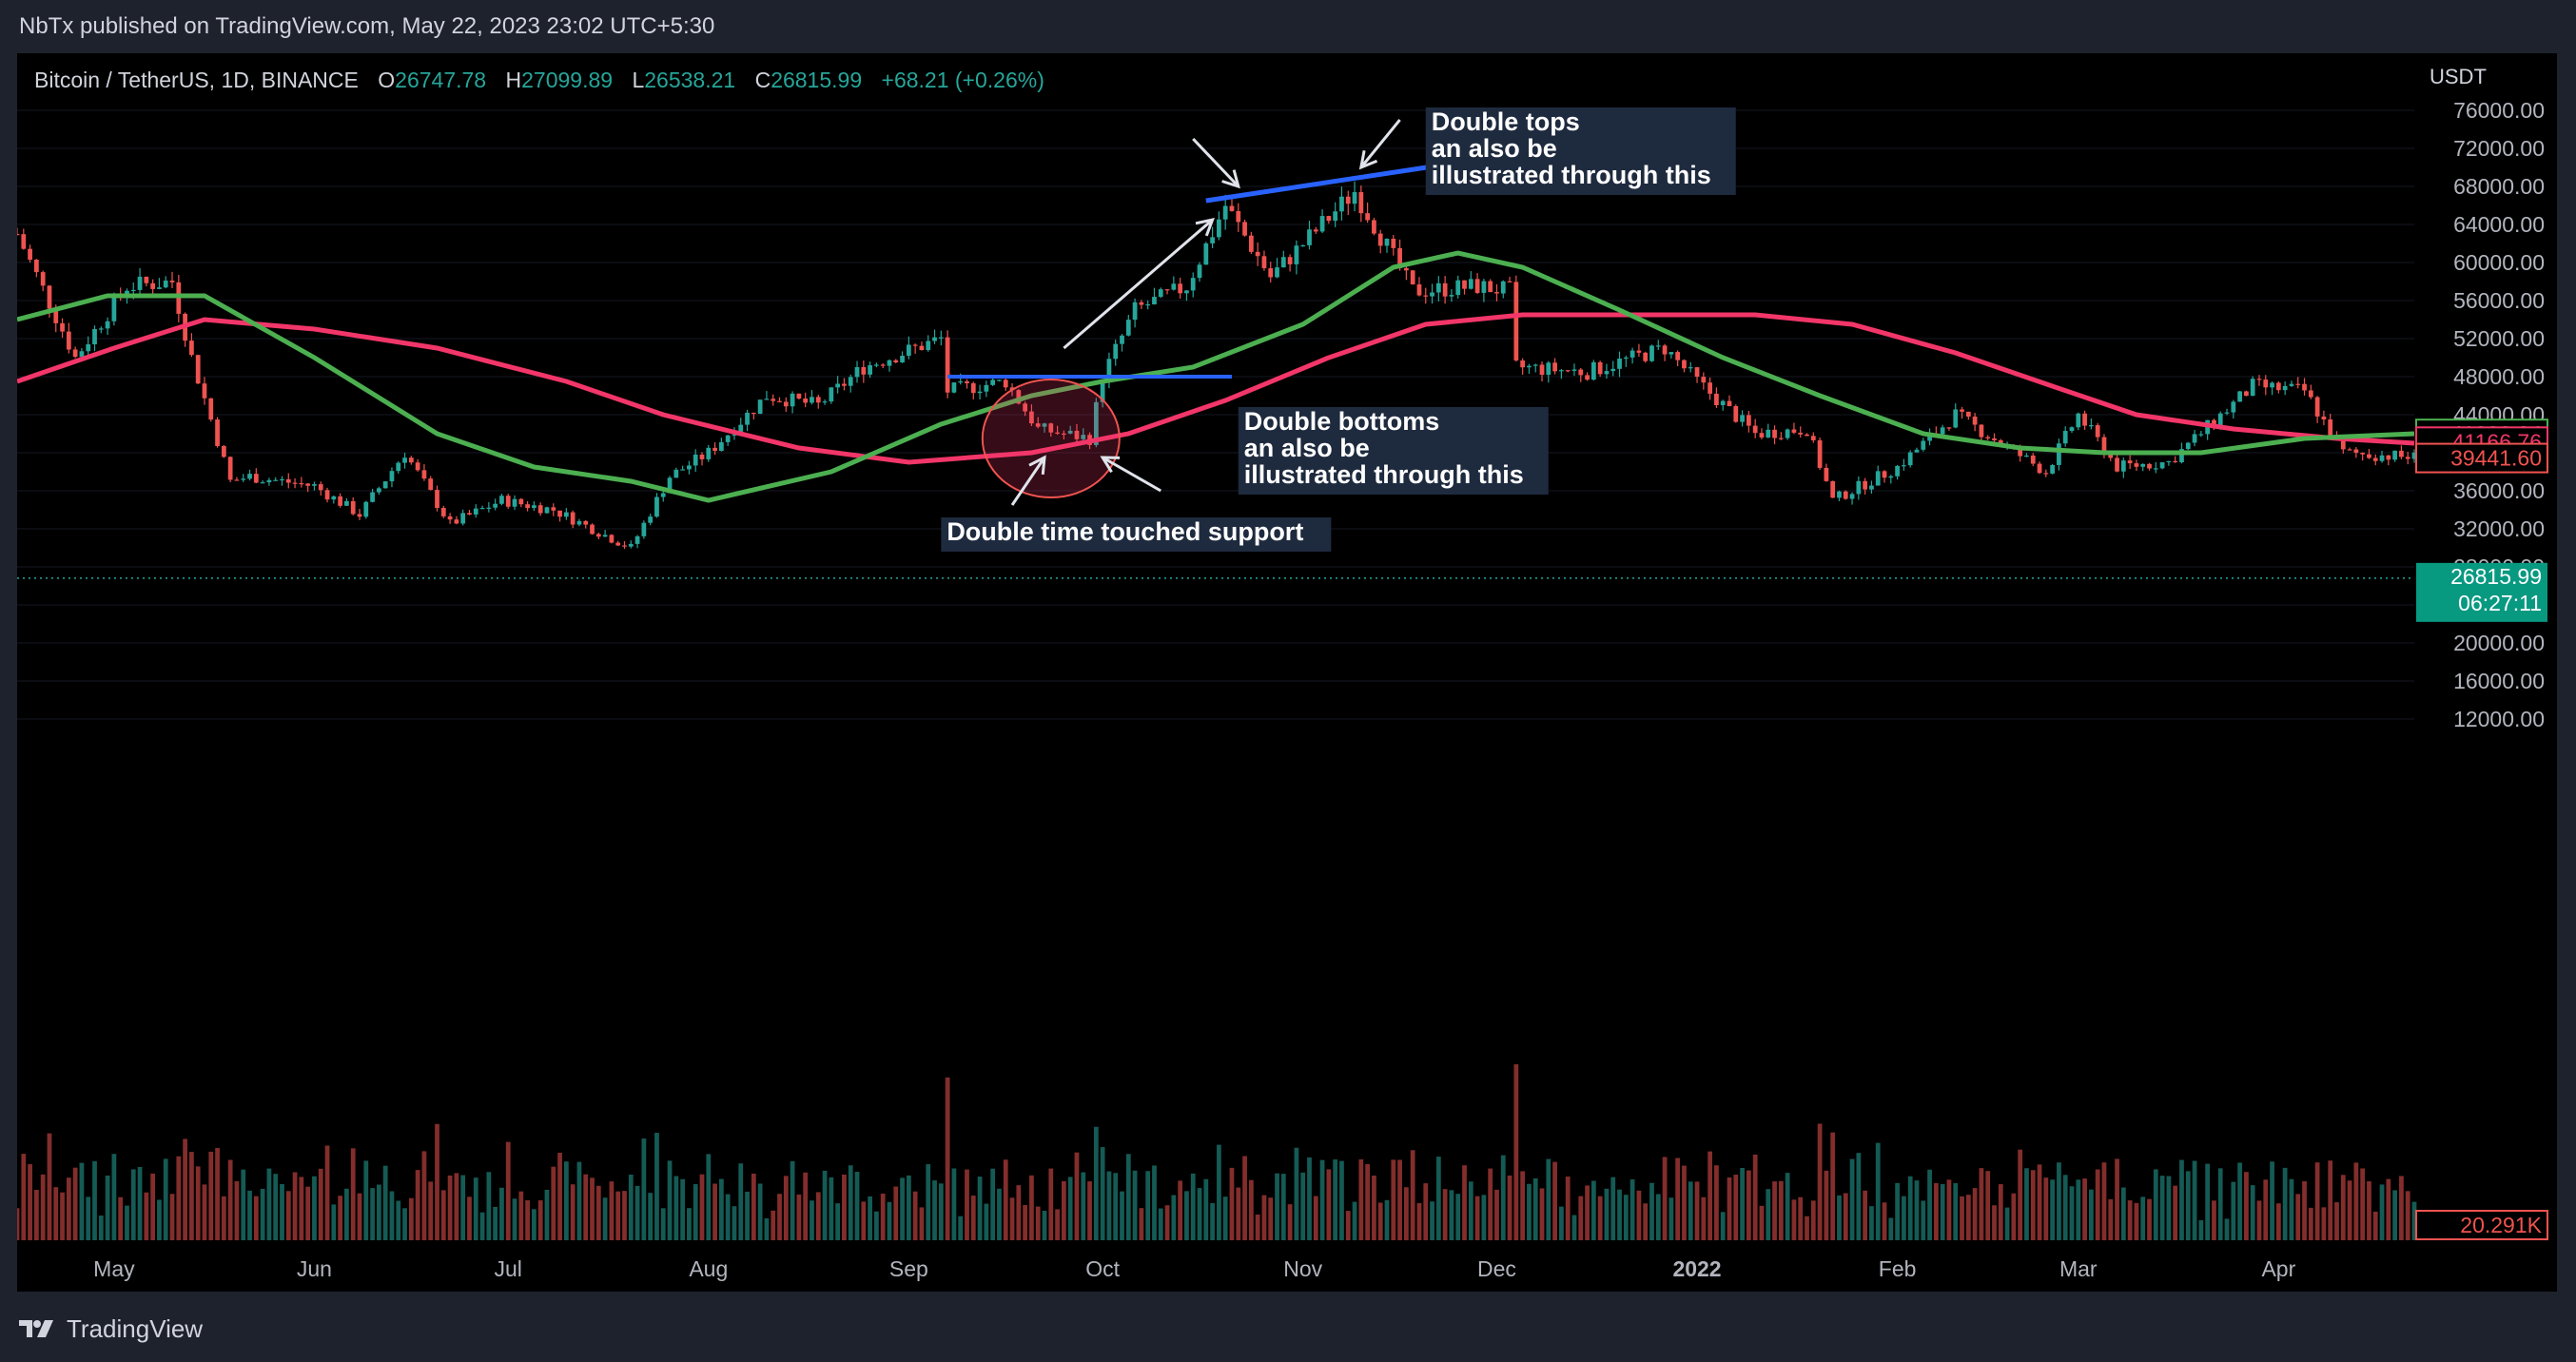  What do you see at coordinates (2482, 592) in the screenshot?
I see `price-label-bg` at bounding box center [2482, 592].